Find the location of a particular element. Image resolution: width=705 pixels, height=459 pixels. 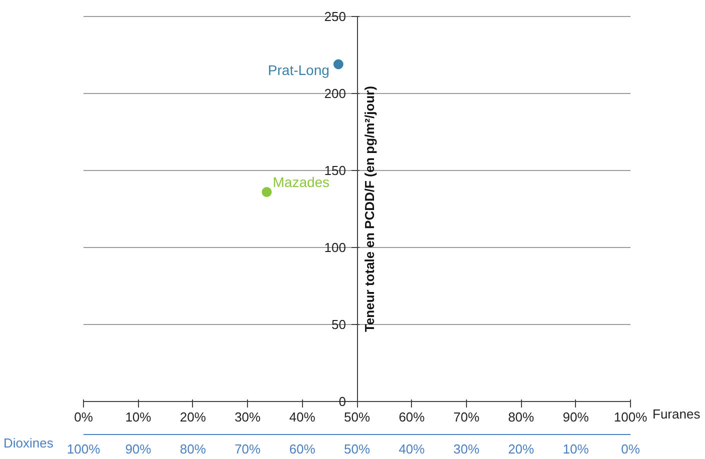

x-tick-label: 40% is located at coordinates (302, 417).